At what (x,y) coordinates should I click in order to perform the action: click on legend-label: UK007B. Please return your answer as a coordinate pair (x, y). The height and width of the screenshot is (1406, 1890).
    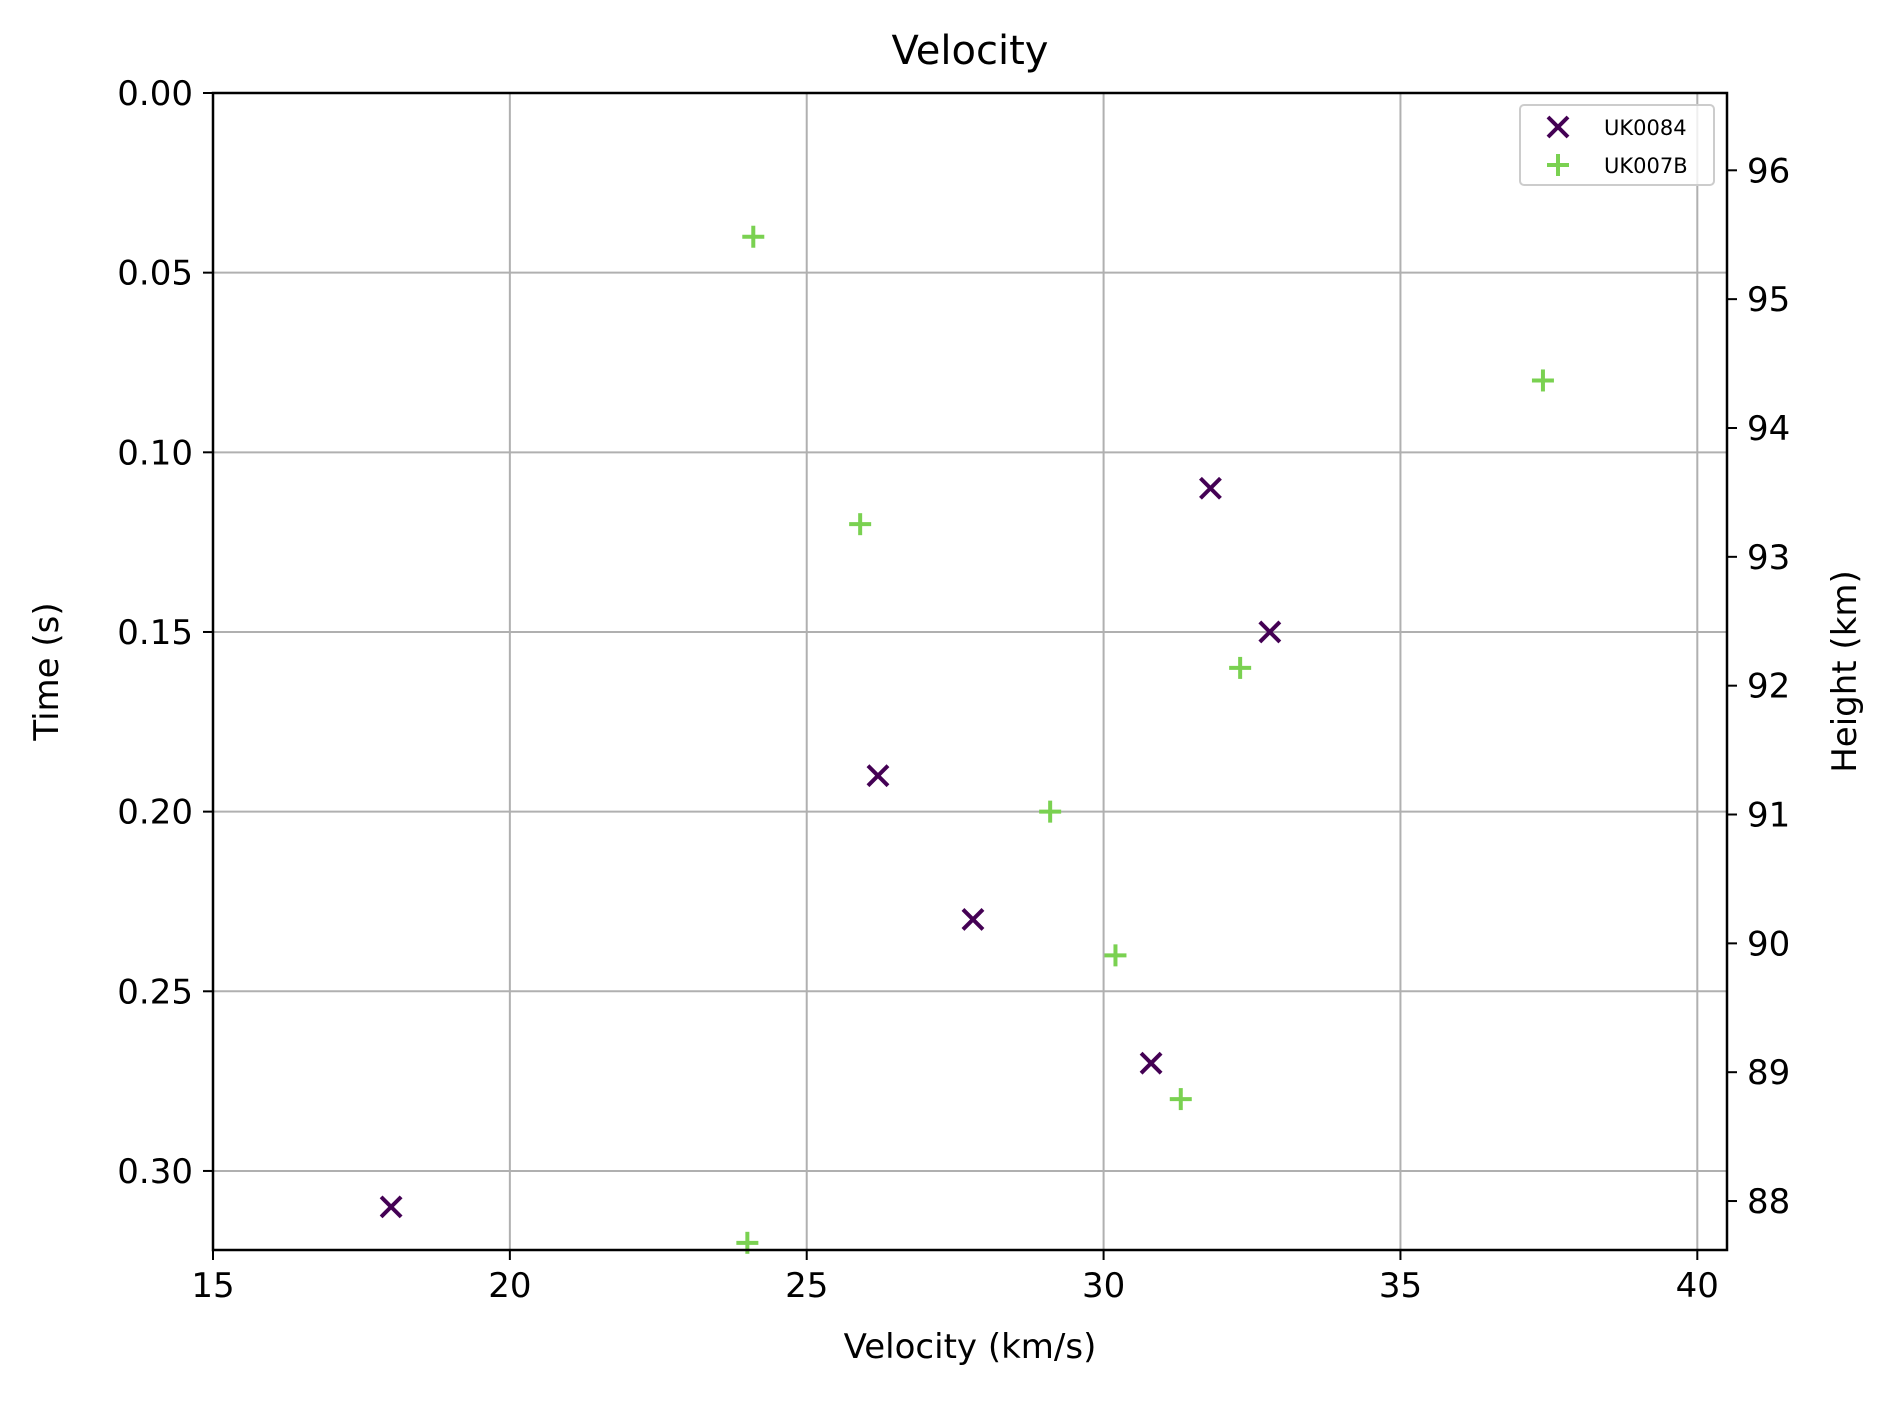
    Looking at the image, I should click on (1646, 166).